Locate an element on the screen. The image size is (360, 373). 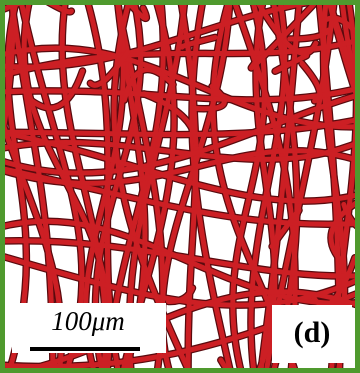
scale-bar-box is located at coordinates (89, 328).